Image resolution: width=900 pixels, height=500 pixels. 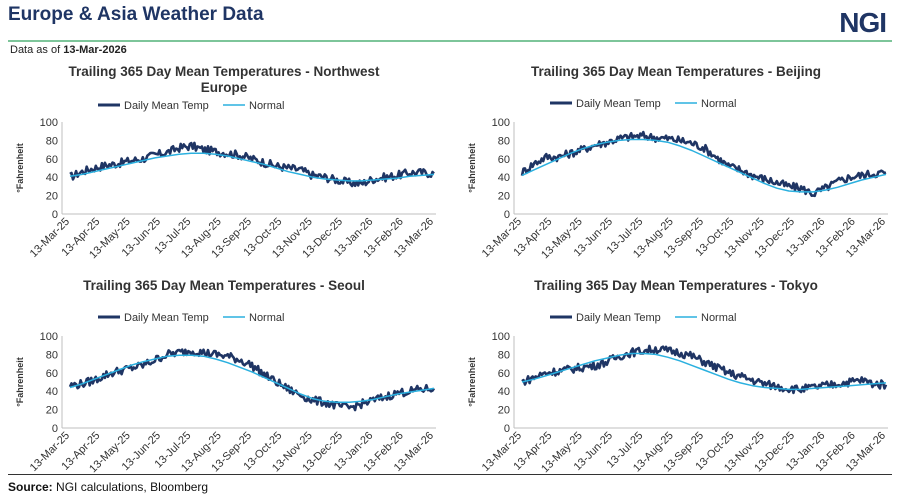 What do you see at coordinates (30, 487) in the screenshot?
I see `source-label: Source:` at bounding box center [30, 487].